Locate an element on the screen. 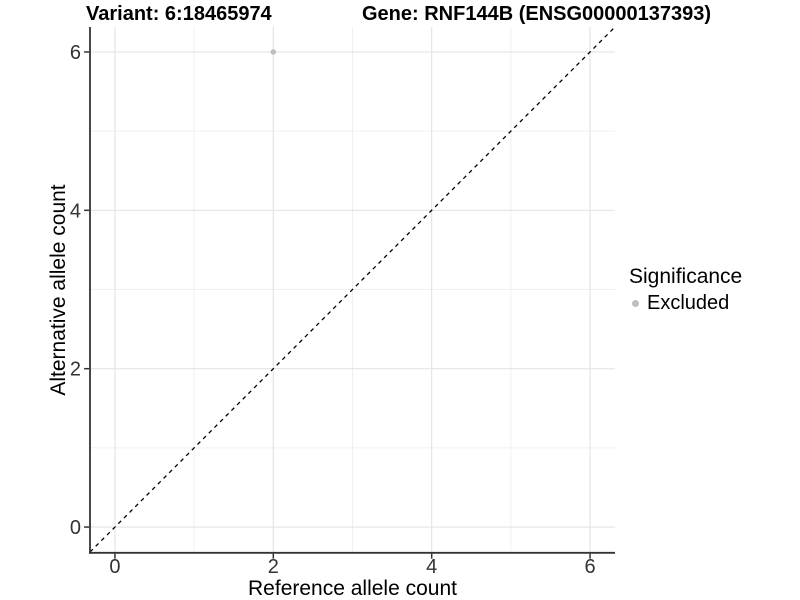 Image resolution: width=800 pixels, height=600 pixels. y-tick-label: 6 is located at coordinates (75, 53).